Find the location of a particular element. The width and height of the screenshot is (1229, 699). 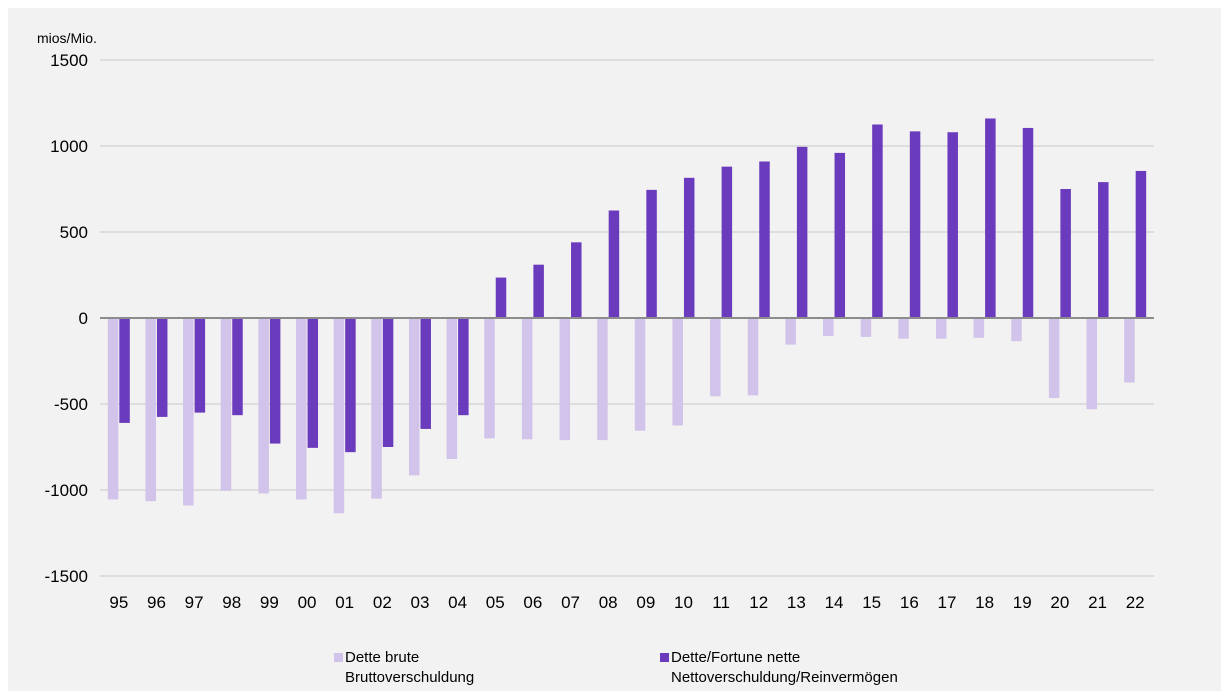

x-tick-label: 16 is located at coordinates (909, 602).